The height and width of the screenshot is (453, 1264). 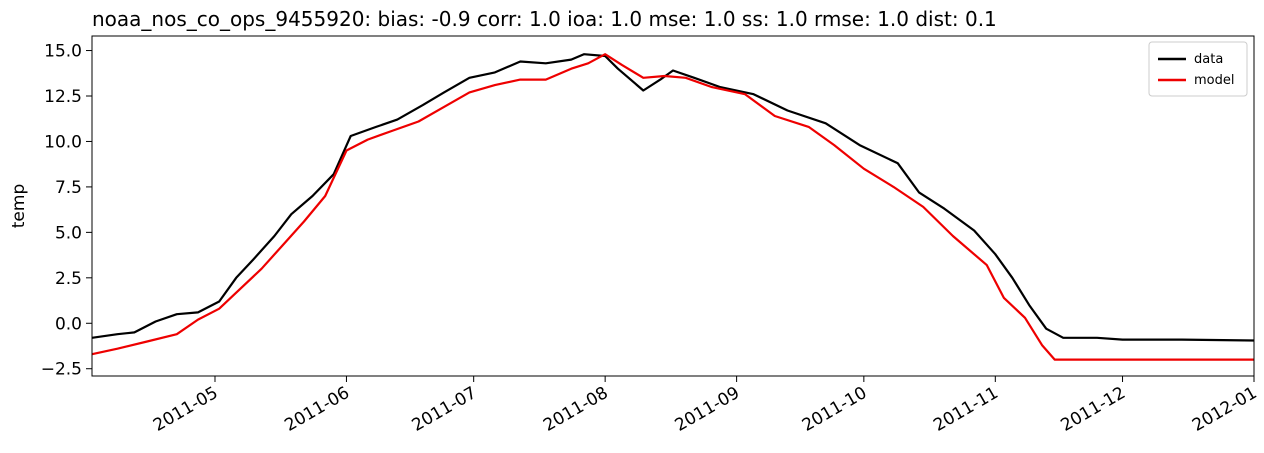 I want to click on y-tick-label: 10.0, so click(x=63, y=142).